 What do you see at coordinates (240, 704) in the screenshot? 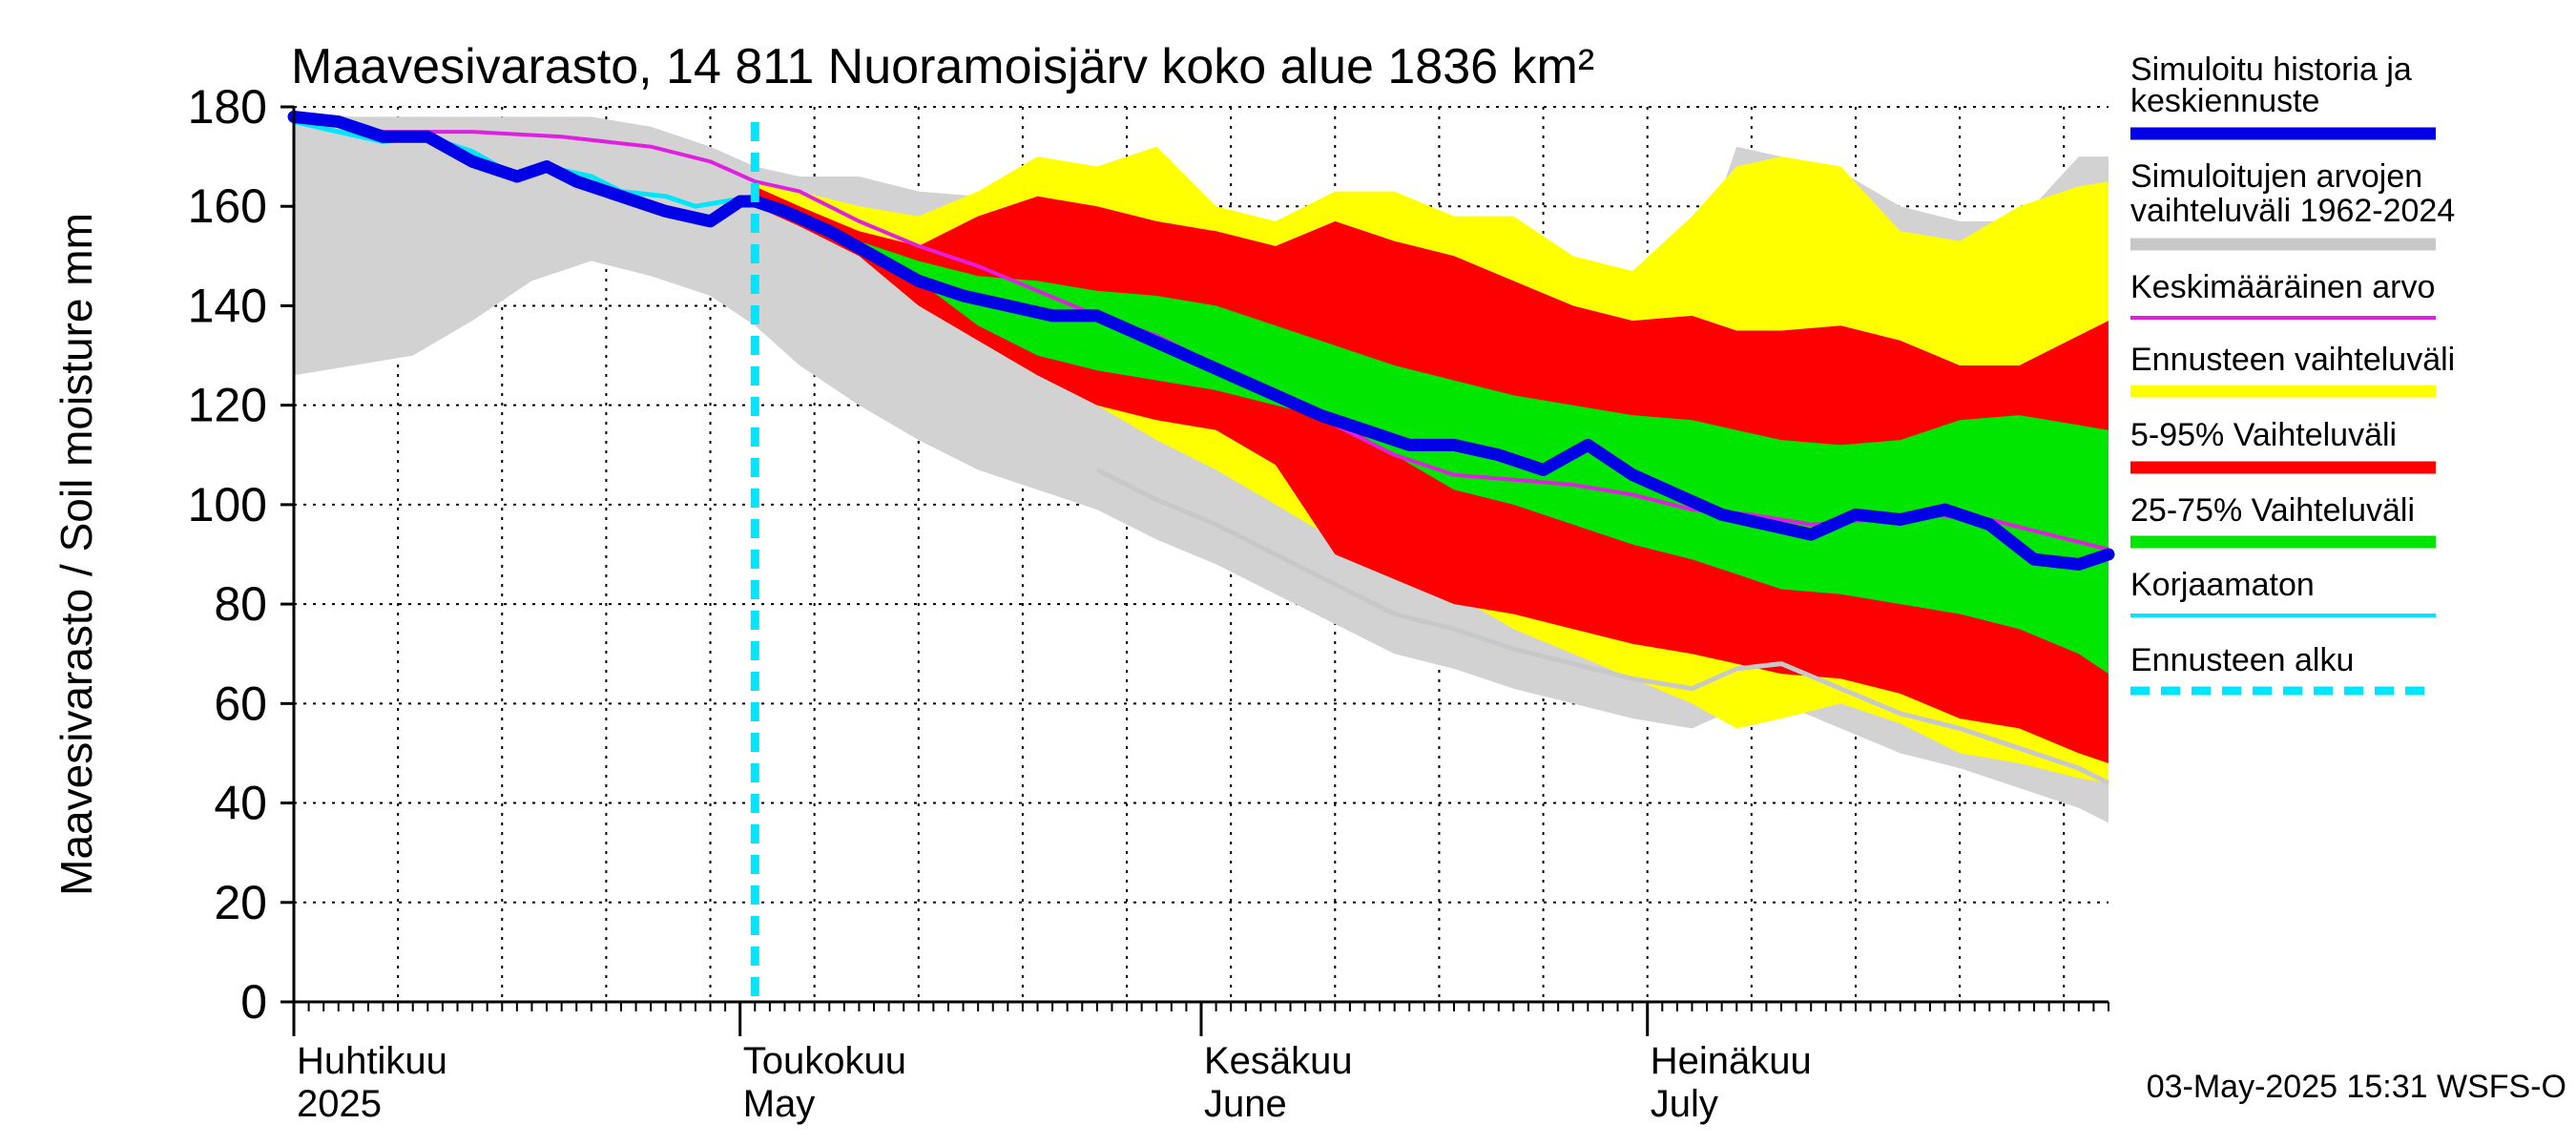
I see `y-tick-label: 60` at bounding box center [240, 704].